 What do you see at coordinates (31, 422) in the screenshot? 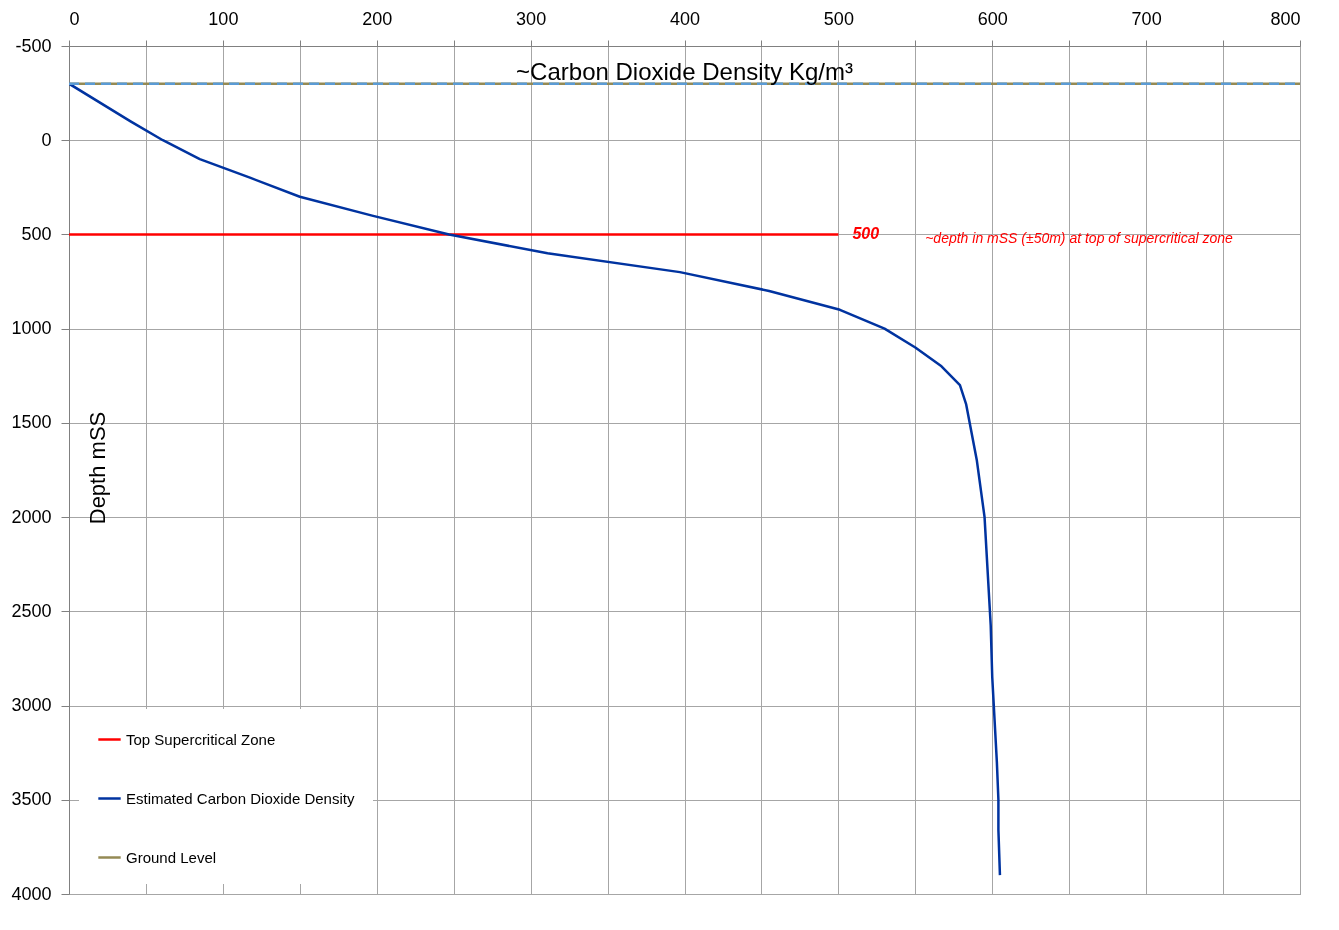
I see `y-tick-label: 1500` at bounding box center [31, 422].